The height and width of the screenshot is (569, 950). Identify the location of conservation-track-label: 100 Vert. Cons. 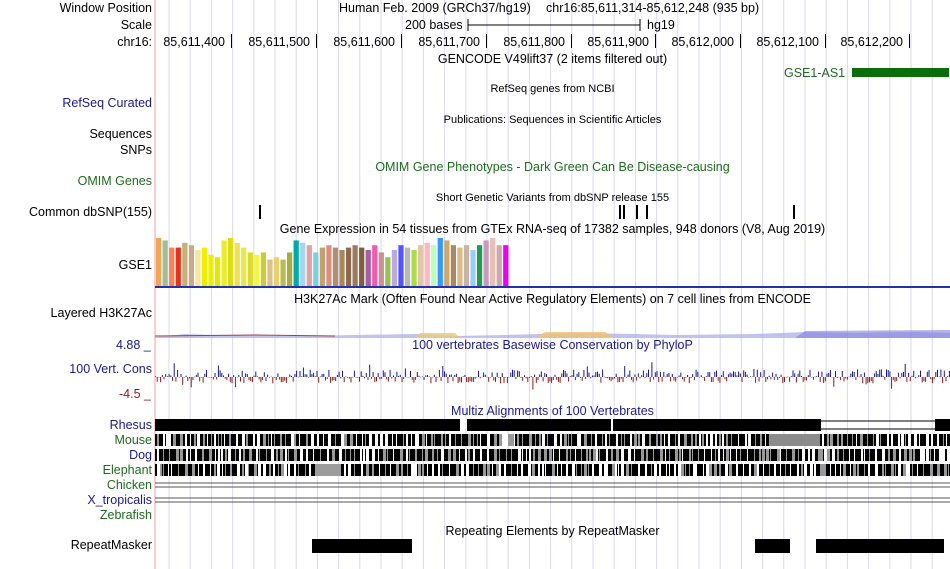
(110, 369).